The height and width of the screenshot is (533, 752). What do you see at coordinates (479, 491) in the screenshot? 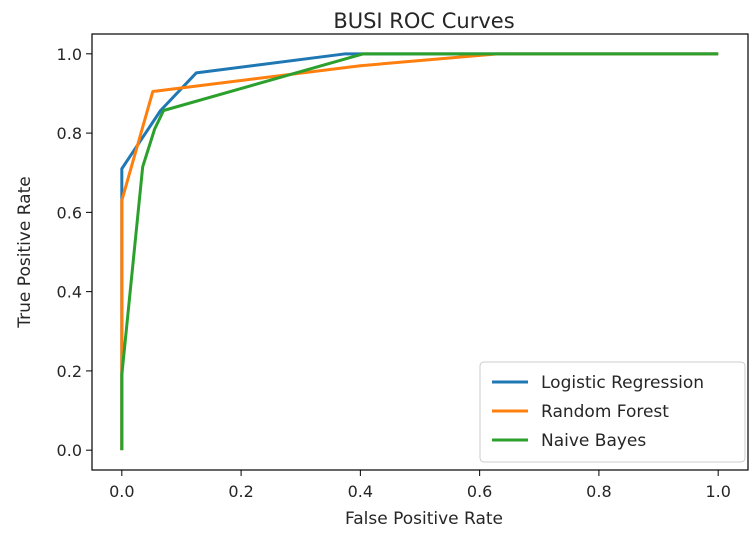
I see `x-tick-label: 0.6` at bounding box center [479, 491].